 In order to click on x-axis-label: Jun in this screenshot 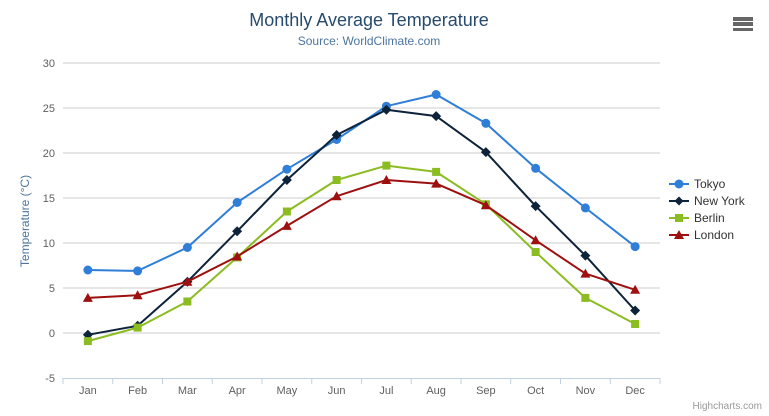, I will do `click(337, 391)`.